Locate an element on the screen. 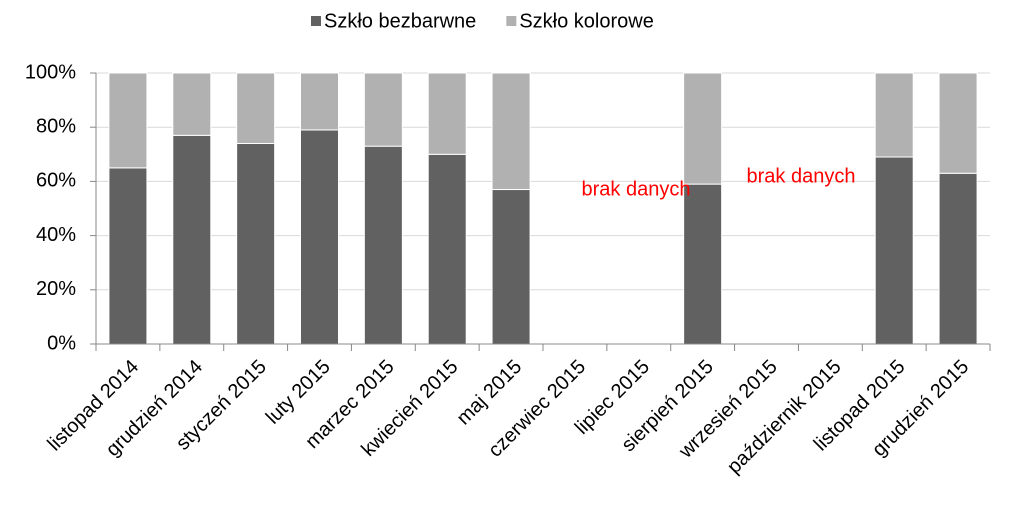 The image size is (1012, 520). y-tick-label: 60% is located at coordinates (56, 181).